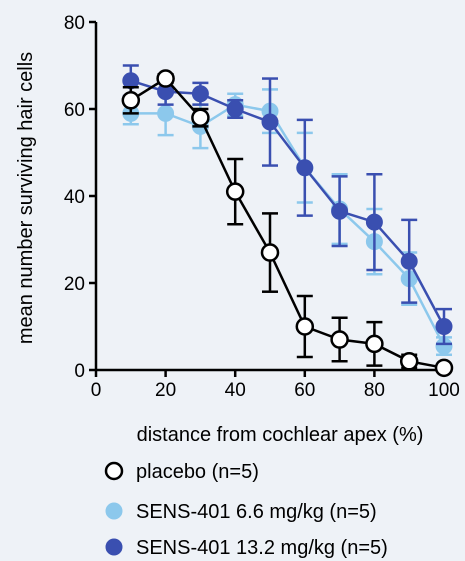 The image size is (465, 561). I want to click on y-axis-title: mean number surviving hair cells, so click(26, 198).